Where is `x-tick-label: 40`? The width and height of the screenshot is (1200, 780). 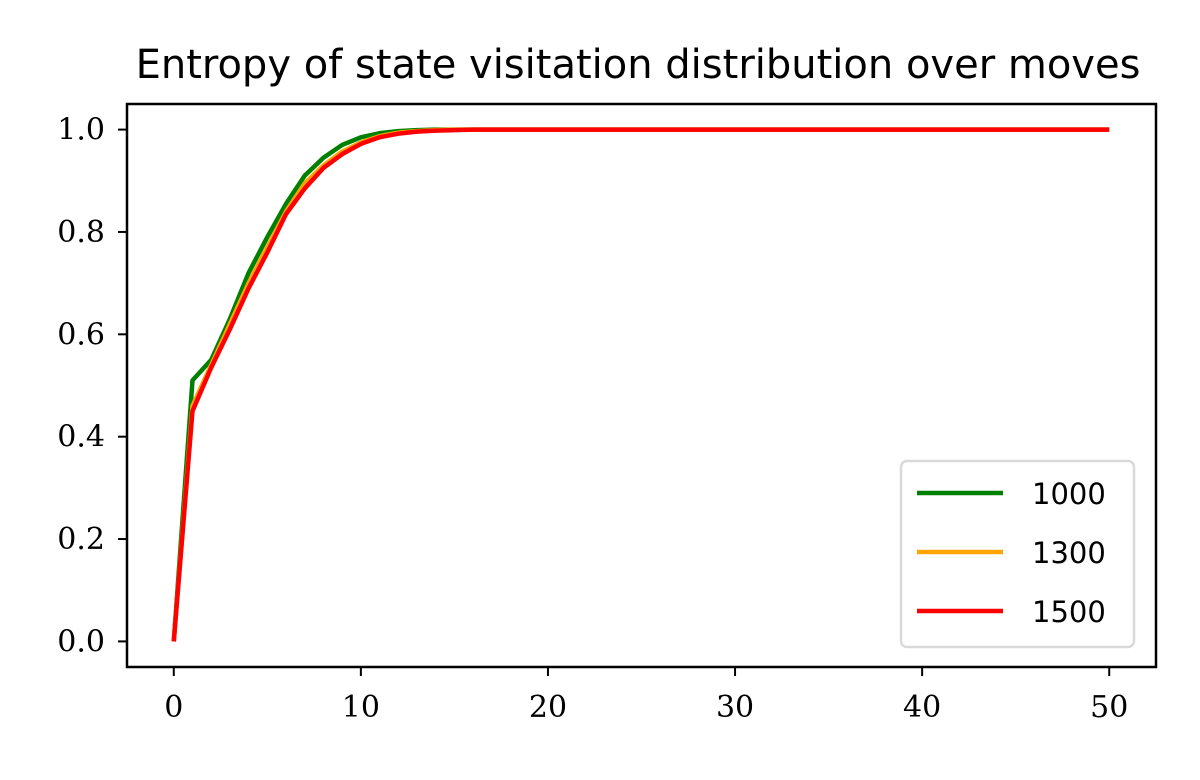 x-tick-label: 40 is located at coordinates (922, 707).